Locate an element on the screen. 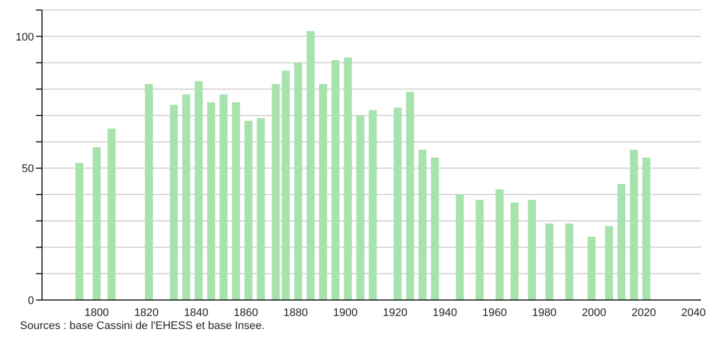 The height and width of the screenshot is (340, 710). y-tick-label: 0 is located at coordinates (31, 300).